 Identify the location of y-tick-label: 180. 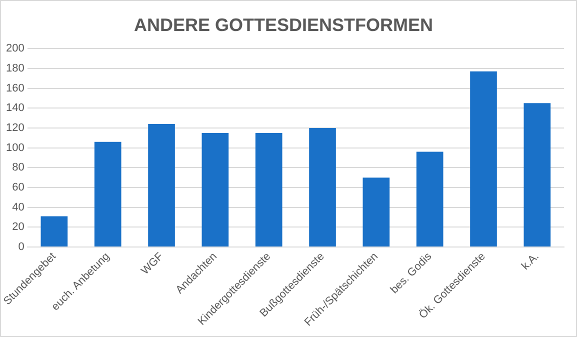
(15, 68).